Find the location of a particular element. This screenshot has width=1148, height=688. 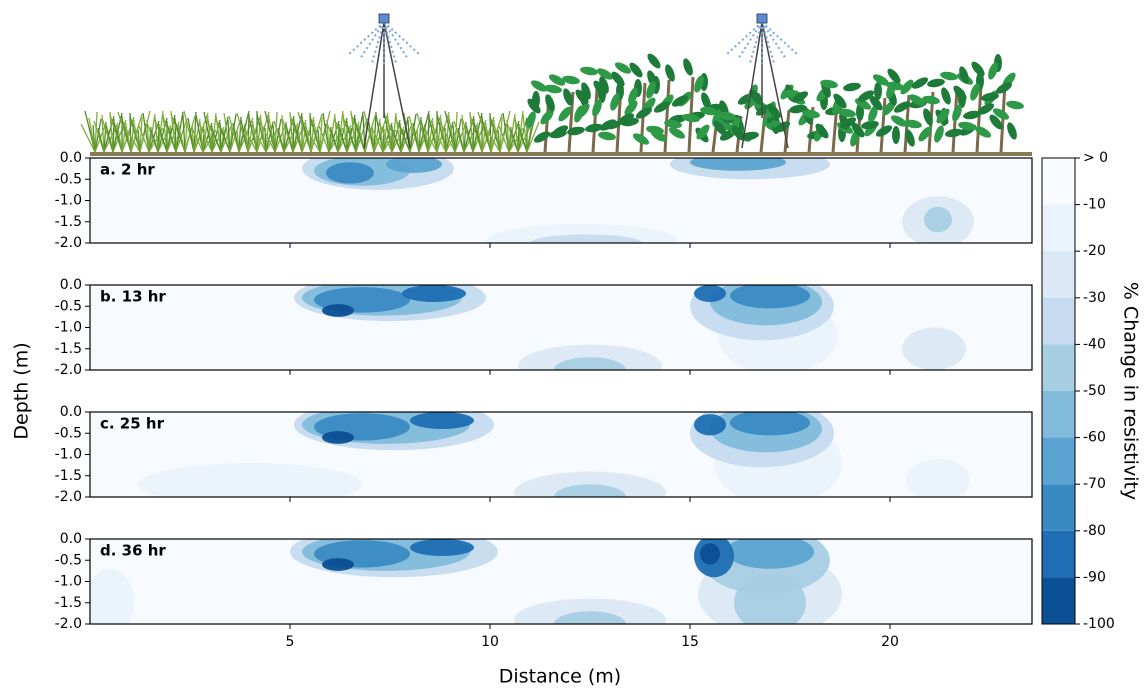

y-tick-label: -0.5 is located at coordinates (68, 433).